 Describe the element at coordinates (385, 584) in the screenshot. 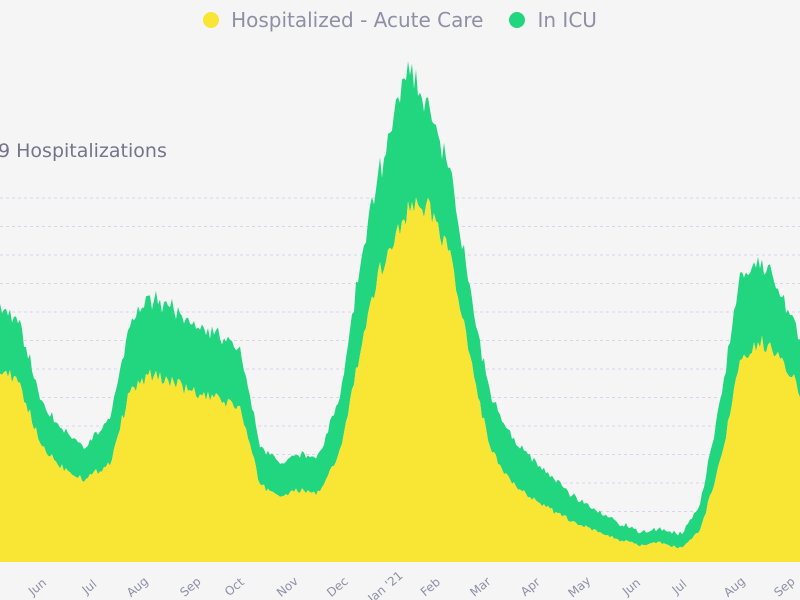

I see `x-tick-label: Jan '21` at that location.